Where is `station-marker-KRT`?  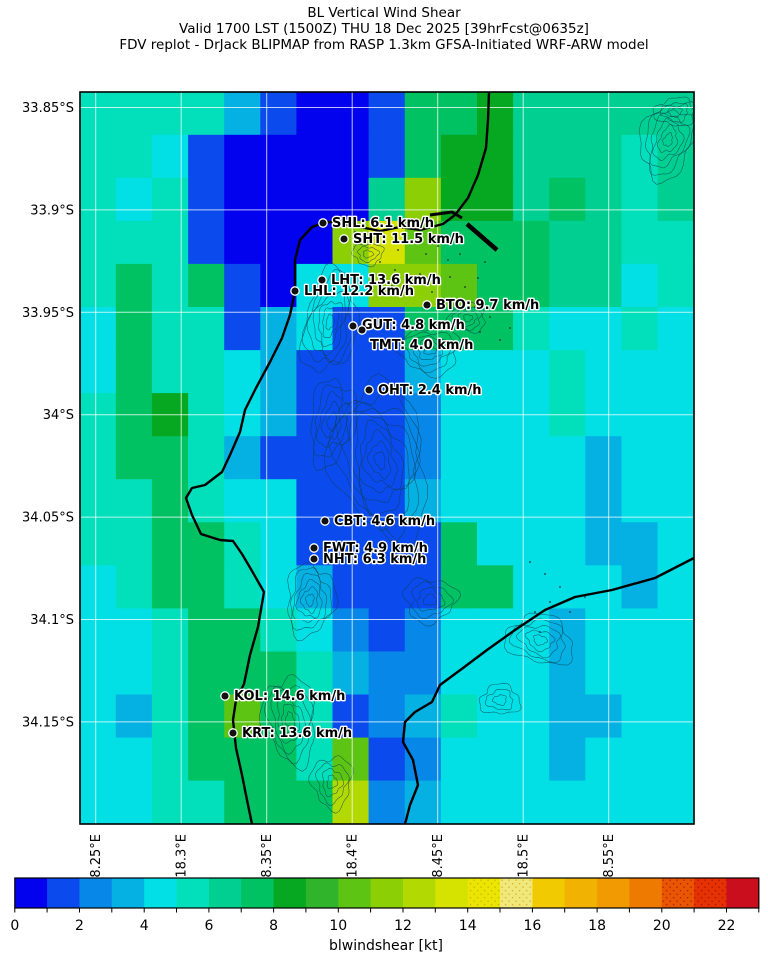 station-marker-KRT is located at coordinates (233, 733).